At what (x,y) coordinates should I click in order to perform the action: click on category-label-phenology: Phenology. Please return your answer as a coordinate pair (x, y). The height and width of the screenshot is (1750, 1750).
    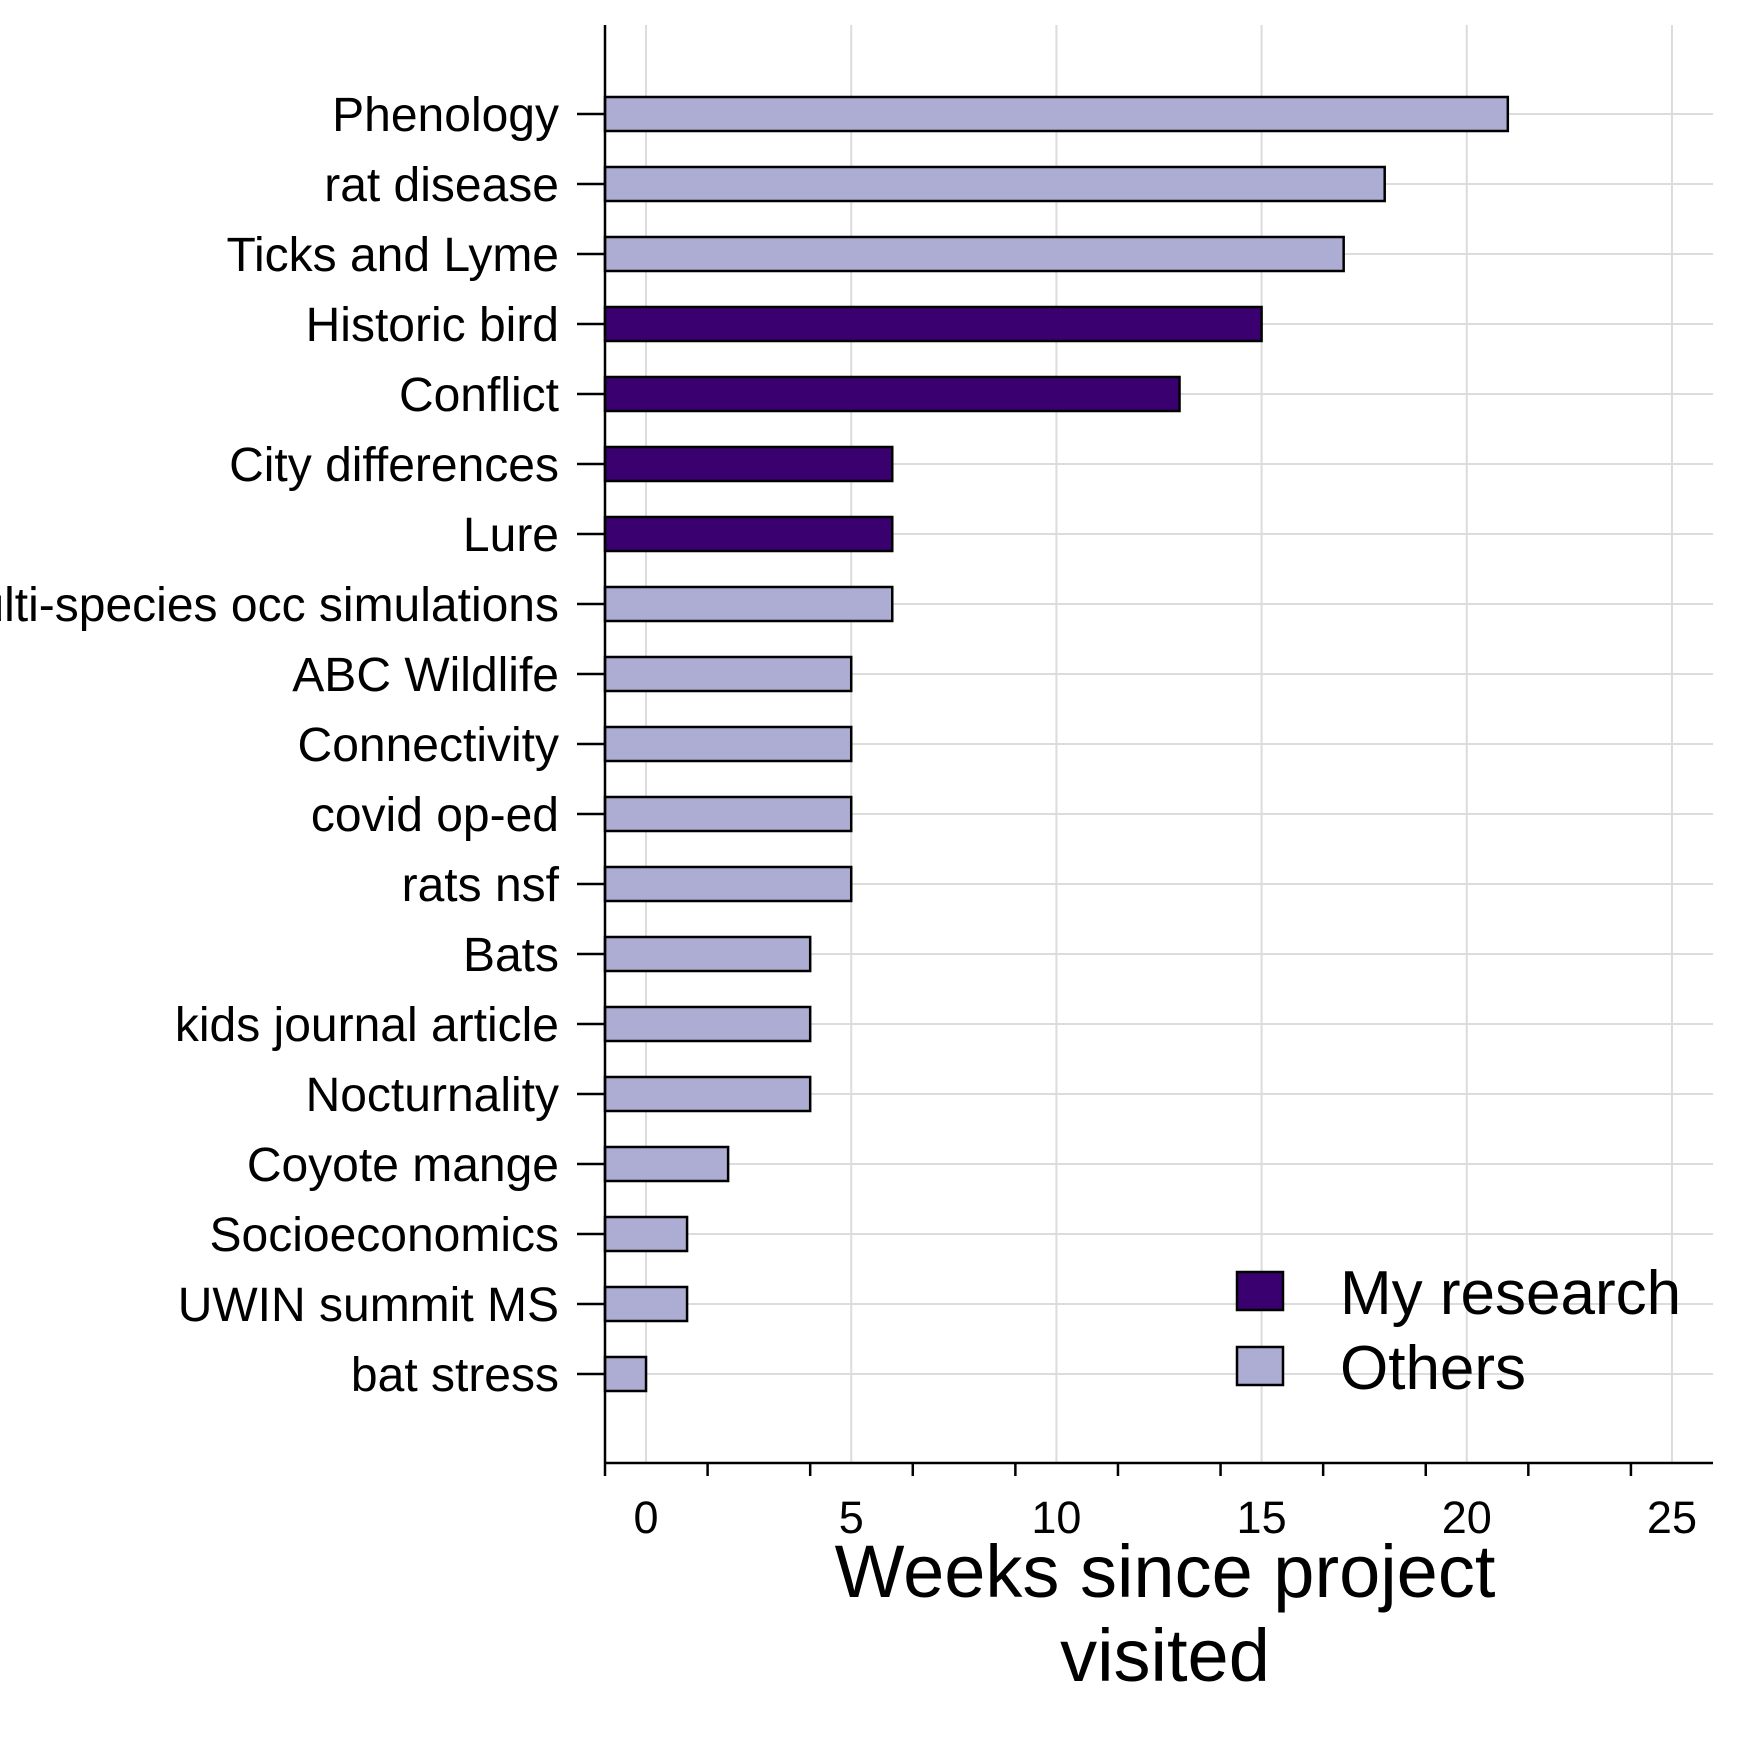
    Looking at the image, I should click on (445, 115).